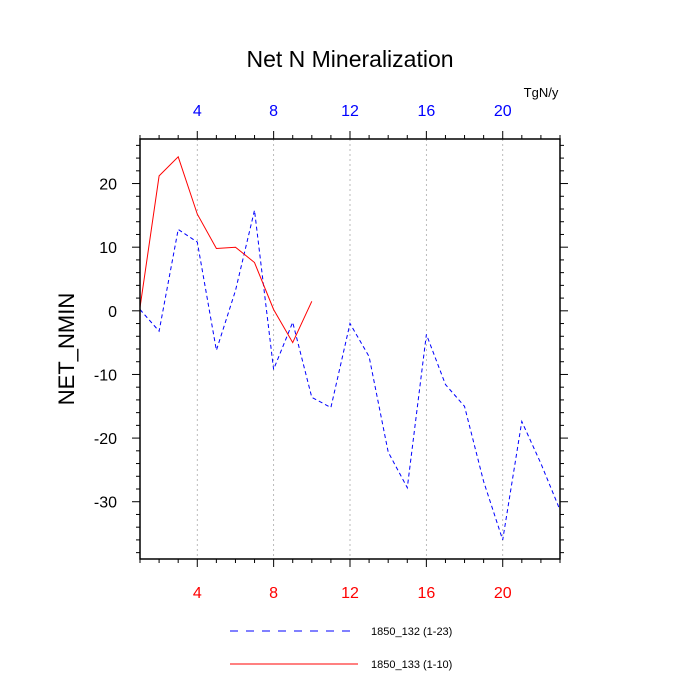 Image resolution: width=700 pixels, height=700 pixels. I want to click on x-tick-label-top: 8, so click(273, 111).